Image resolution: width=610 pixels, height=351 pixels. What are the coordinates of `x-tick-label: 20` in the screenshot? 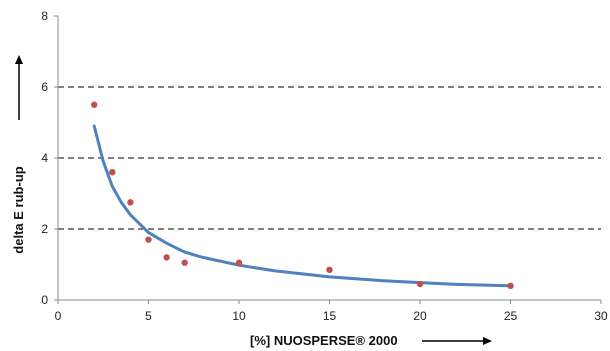 It's located at (420, 316).